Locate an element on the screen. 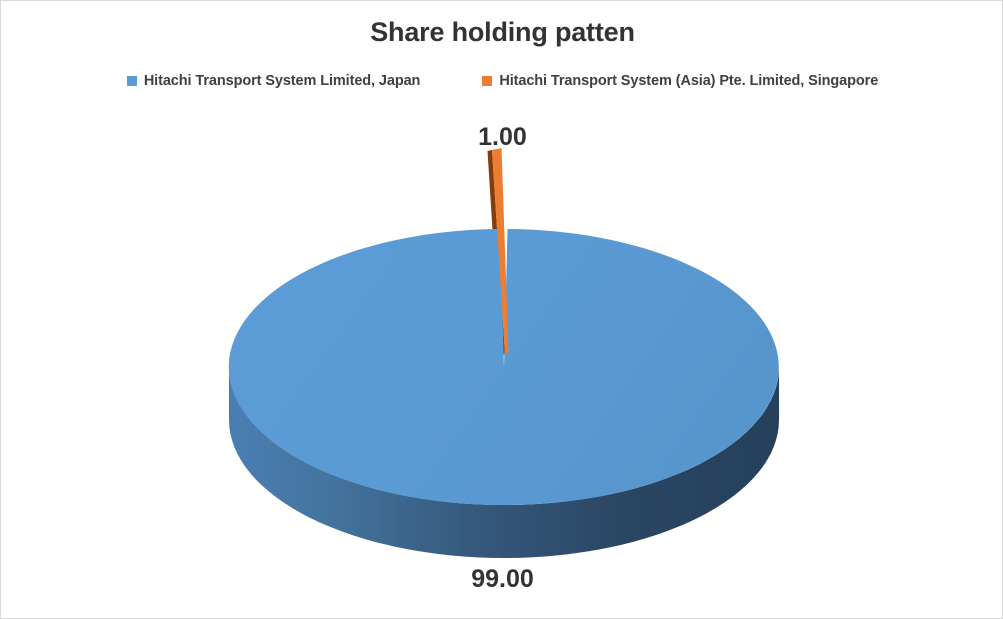  legend-swatch-orange-icon is located at coordinates (487, 81).